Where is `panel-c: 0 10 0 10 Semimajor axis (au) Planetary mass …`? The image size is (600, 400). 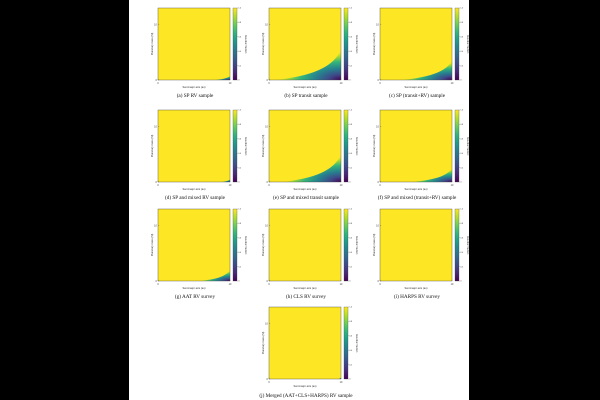 panel-c: 0 10 0 10 Semimajor axis (au) Planetary mass … is located at coordinates (417, 51).